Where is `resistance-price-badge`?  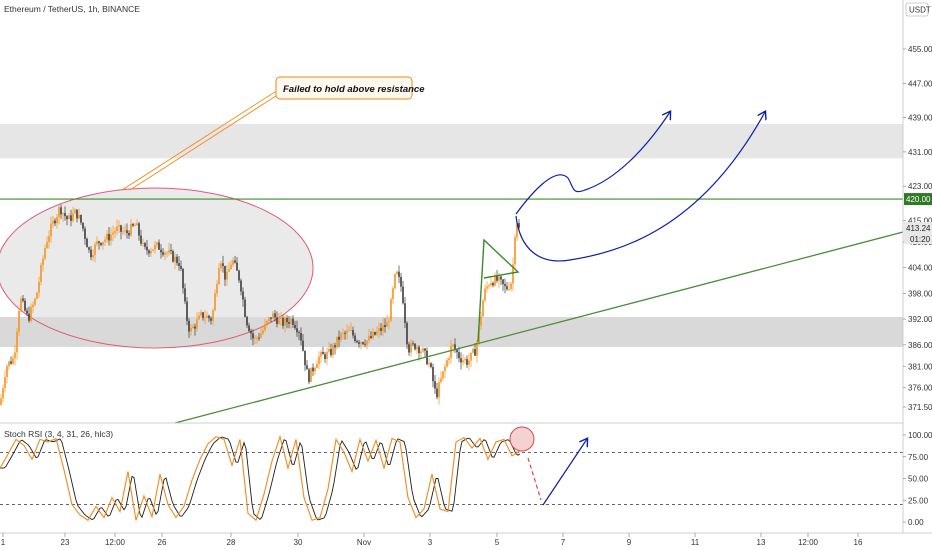 resistance-price-badge is located at coordinates (918, 199).